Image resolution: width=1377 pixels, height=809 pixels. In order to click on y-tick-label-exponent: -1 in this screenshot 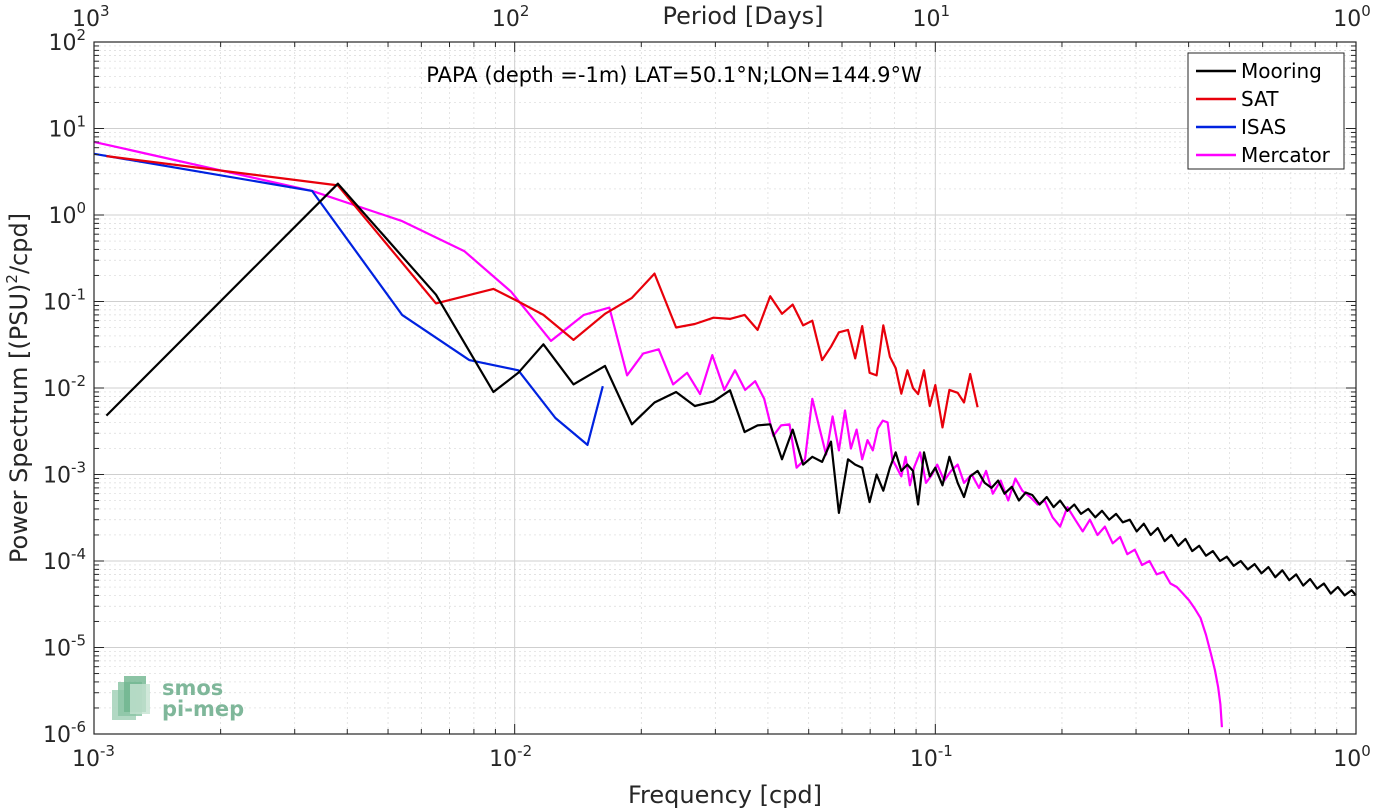, I will do `click(78, 295)`.